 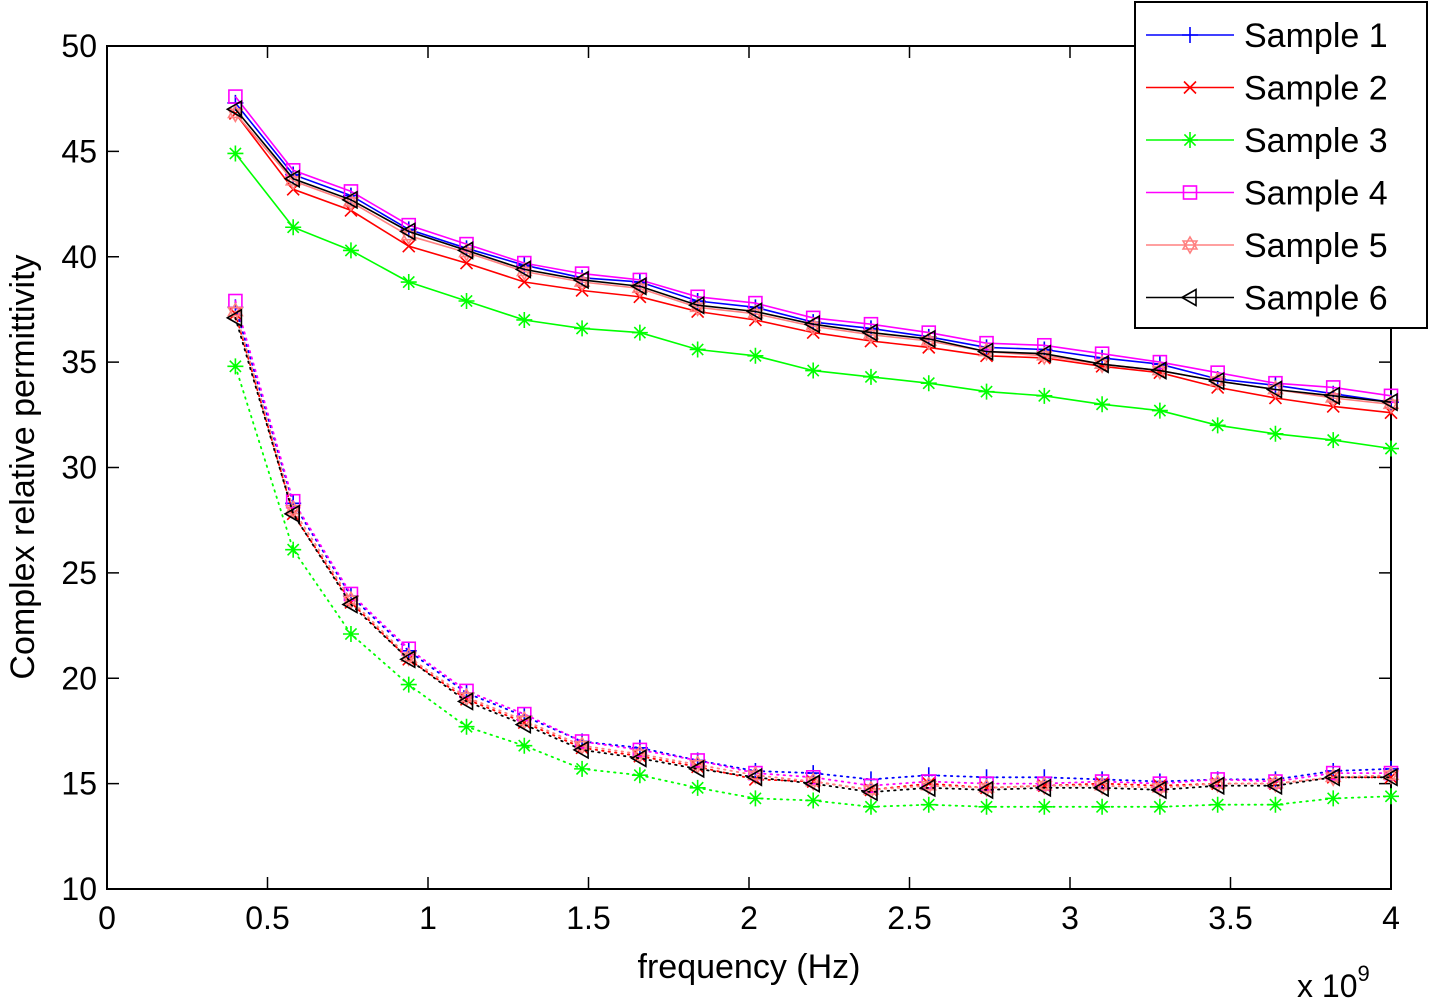 I want to click on y-tick-label: 25, so click(x=79, y=573).